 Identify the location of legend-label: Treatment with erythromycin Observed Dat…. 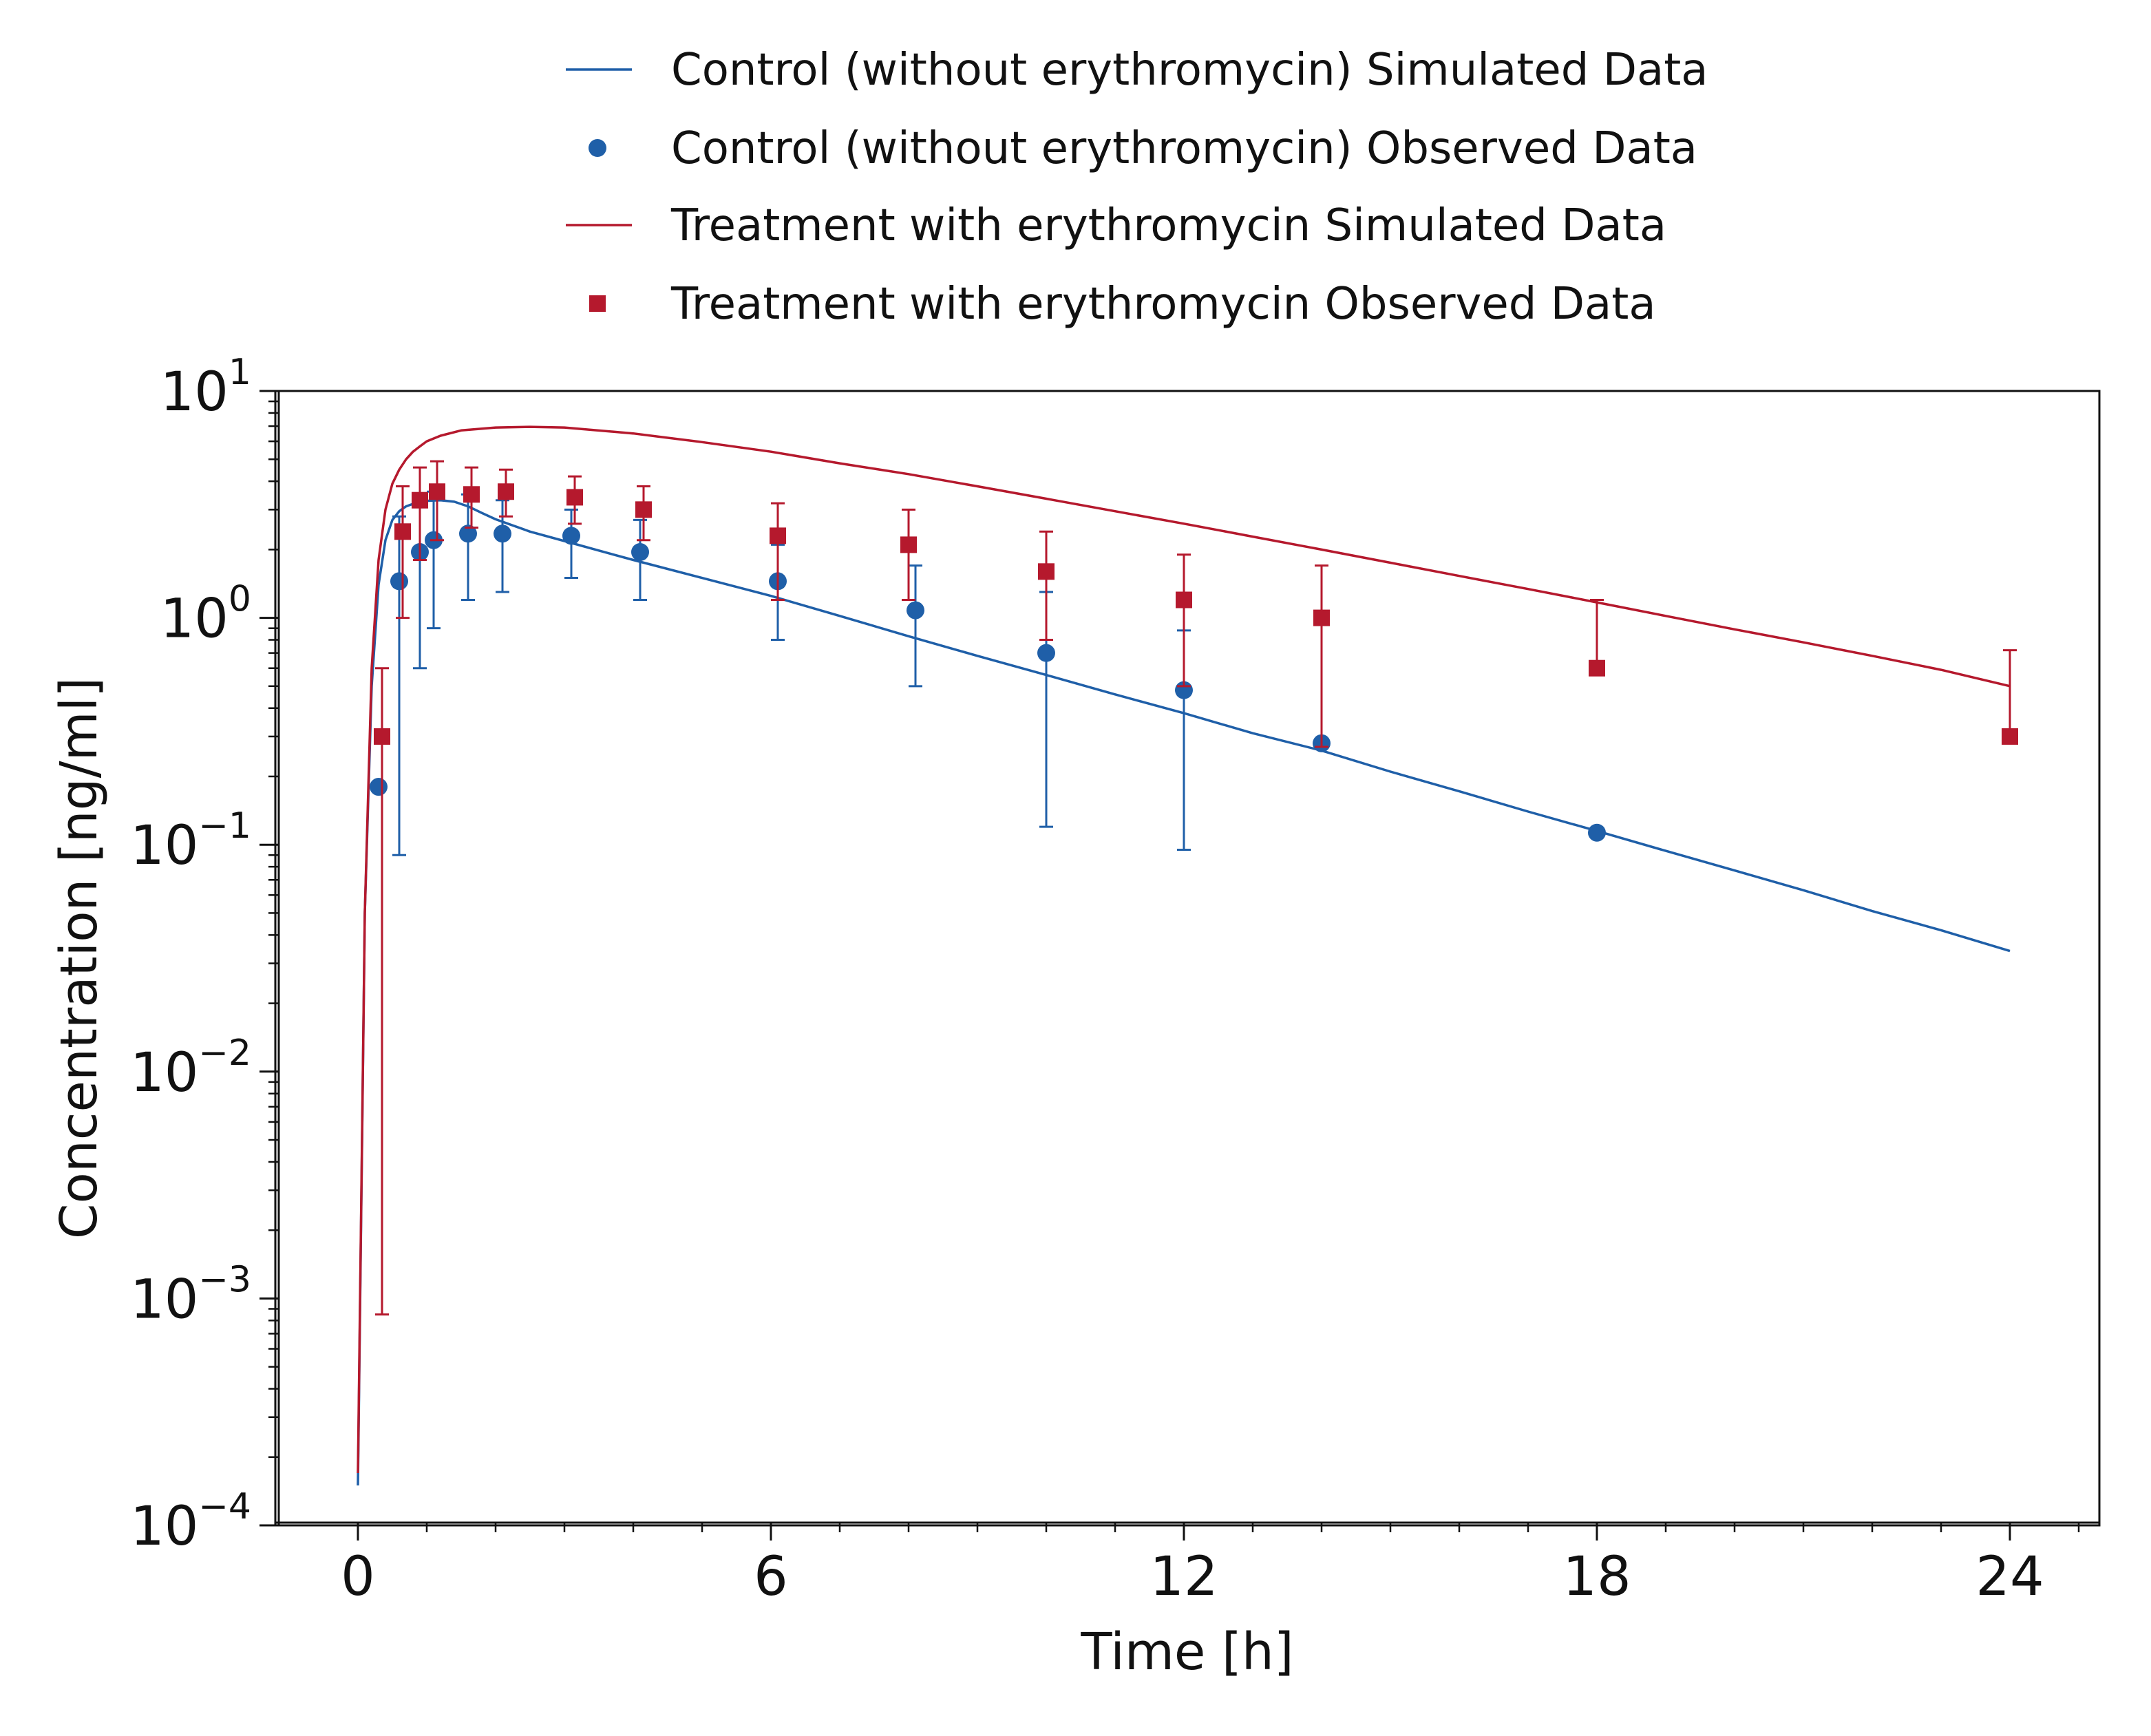
(1163, 304).